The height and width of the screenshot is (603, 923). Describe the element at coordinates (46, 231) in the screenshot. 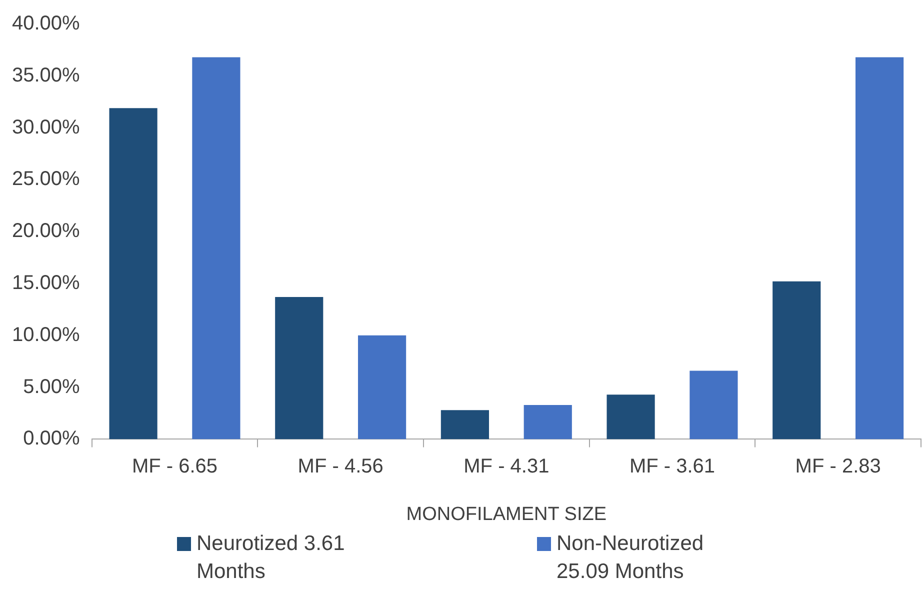

I see `y-tick-label: 20.00%` at that location.